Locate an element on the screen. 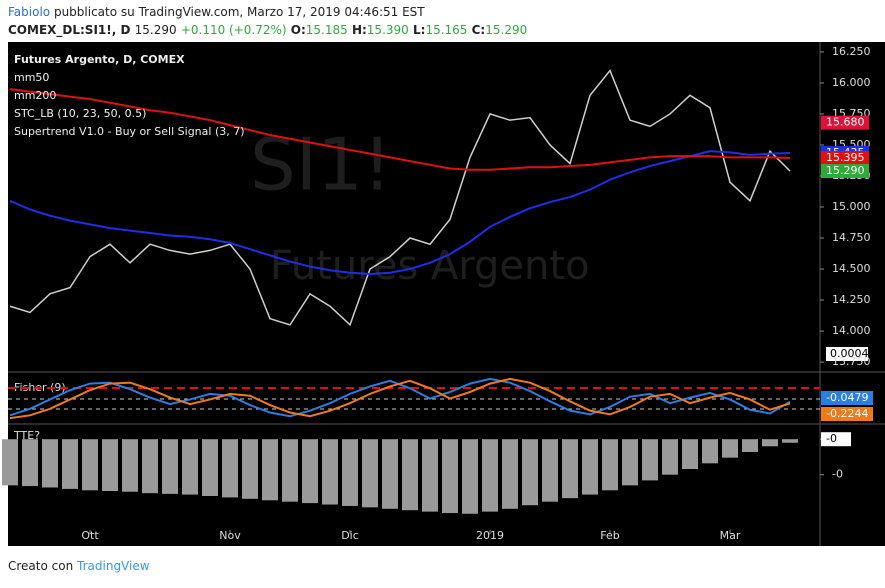 This screenshot has height=588, width=885. y-tick-label: 16.250 is located at coordinates (851, 51).